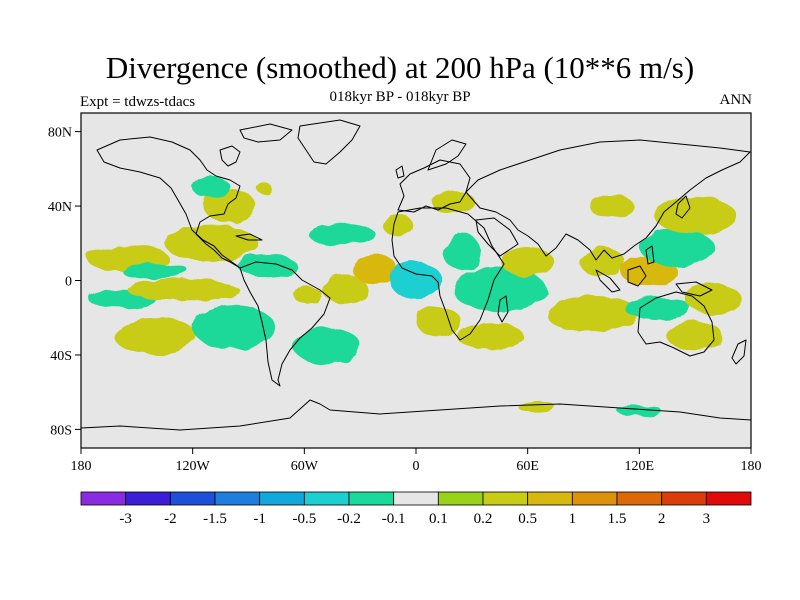 This screenshot has width=800, height=600. I want to click on season-label: ANN, so click(736, 100).